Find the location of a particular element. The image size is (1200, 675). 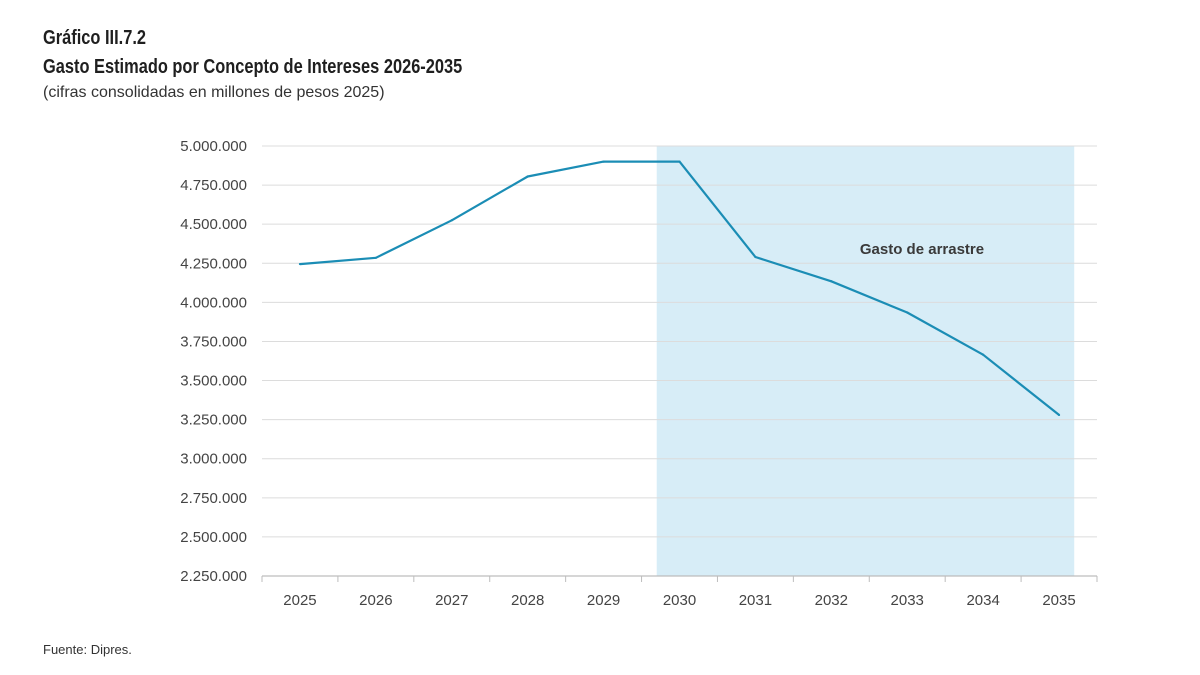

y-tick-label: 3.000.000 is located at coordinates (213, 459).